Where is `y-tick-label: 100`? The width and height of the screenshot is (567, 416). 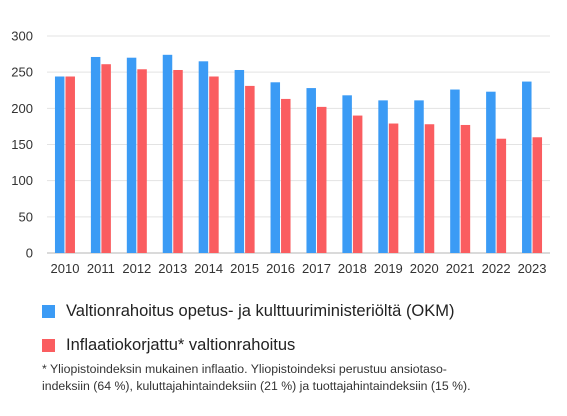 y-tick-label: 100 is located at coordinates (22, 180).